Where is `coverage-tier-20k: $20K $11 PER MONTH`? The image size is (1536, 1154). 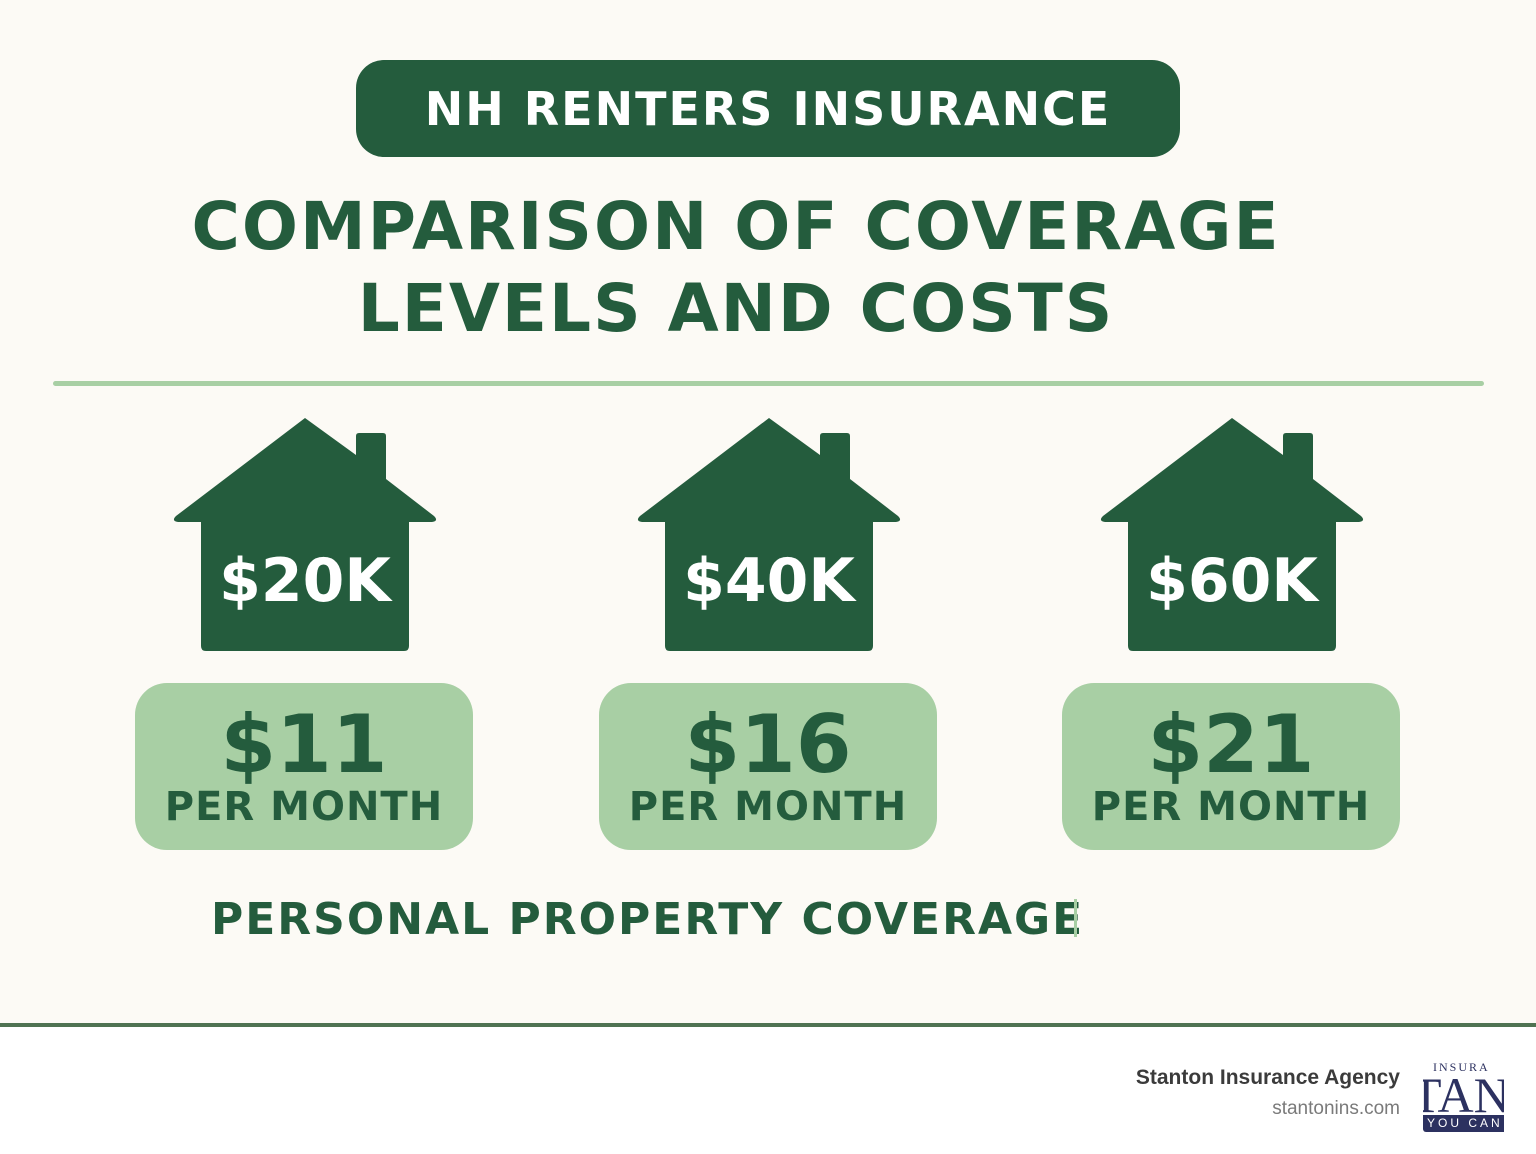
coverage-tier-20k: $20K $11 PER MONTH is located at coordinates (305, 634).